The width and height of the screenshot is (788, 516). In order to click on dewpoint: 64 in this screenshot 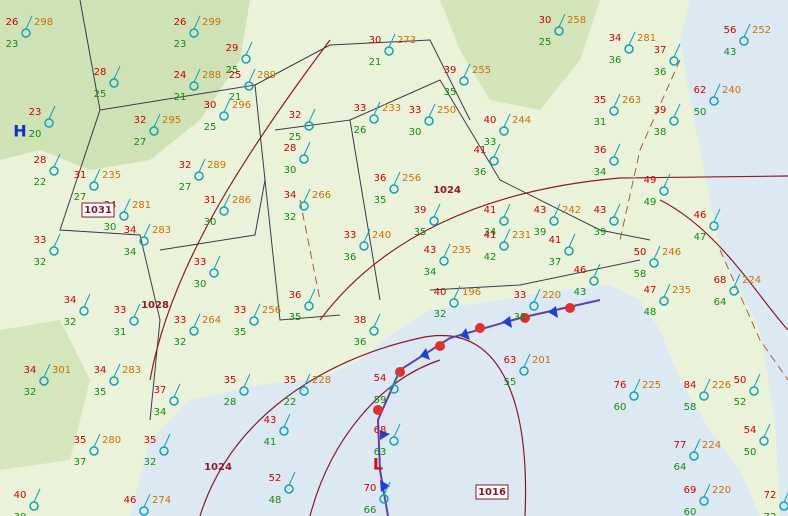, I will do `click(720, 302)`.